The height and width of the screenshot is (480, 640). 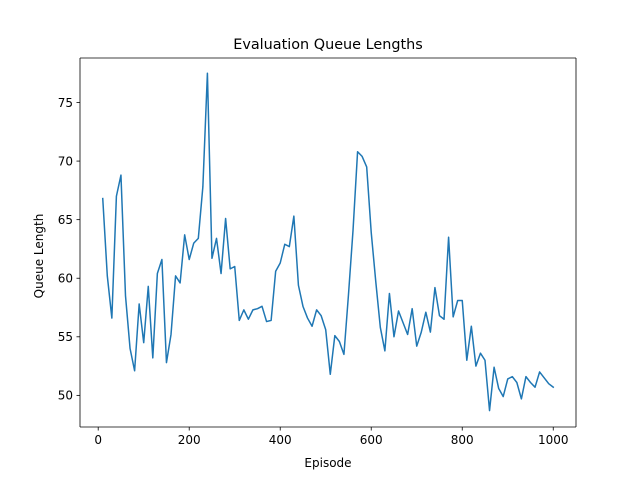 I want to click on y-tick-label: 65, so click(x=65, y=220).